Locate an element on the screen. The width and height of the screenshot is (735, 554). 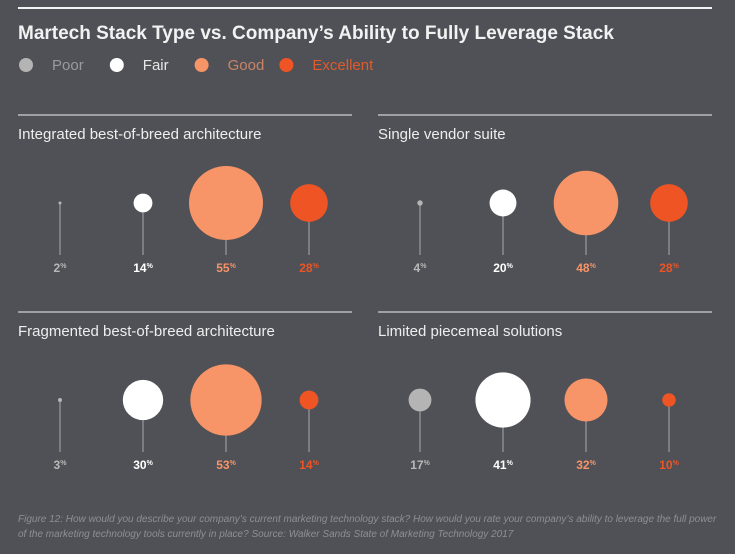
panel-title: Limited piecemeal solutions is located at coordinates (470, 331).